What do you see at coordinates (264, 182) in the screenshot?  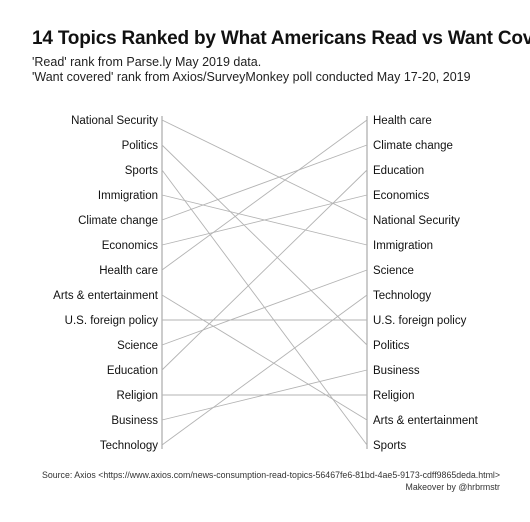 I see `slope-line-climate-change` at bounding box center [264, 182].